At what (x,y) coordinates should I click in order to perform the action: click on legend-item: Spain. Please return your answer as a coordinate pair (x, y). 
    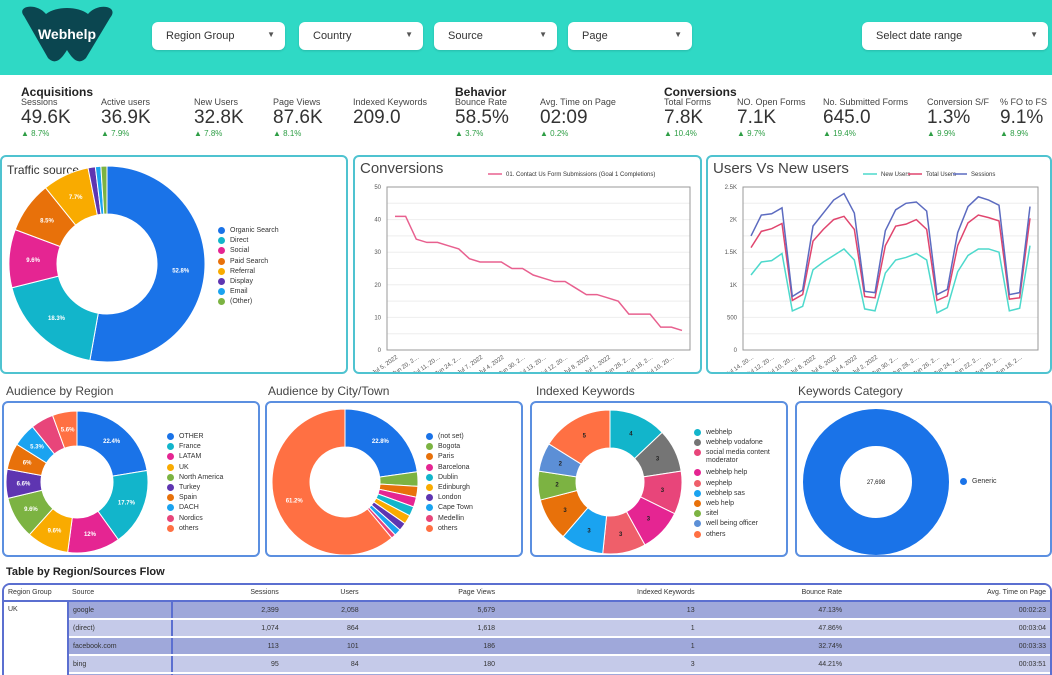
    Looking at the image, I should click on (195, 499).